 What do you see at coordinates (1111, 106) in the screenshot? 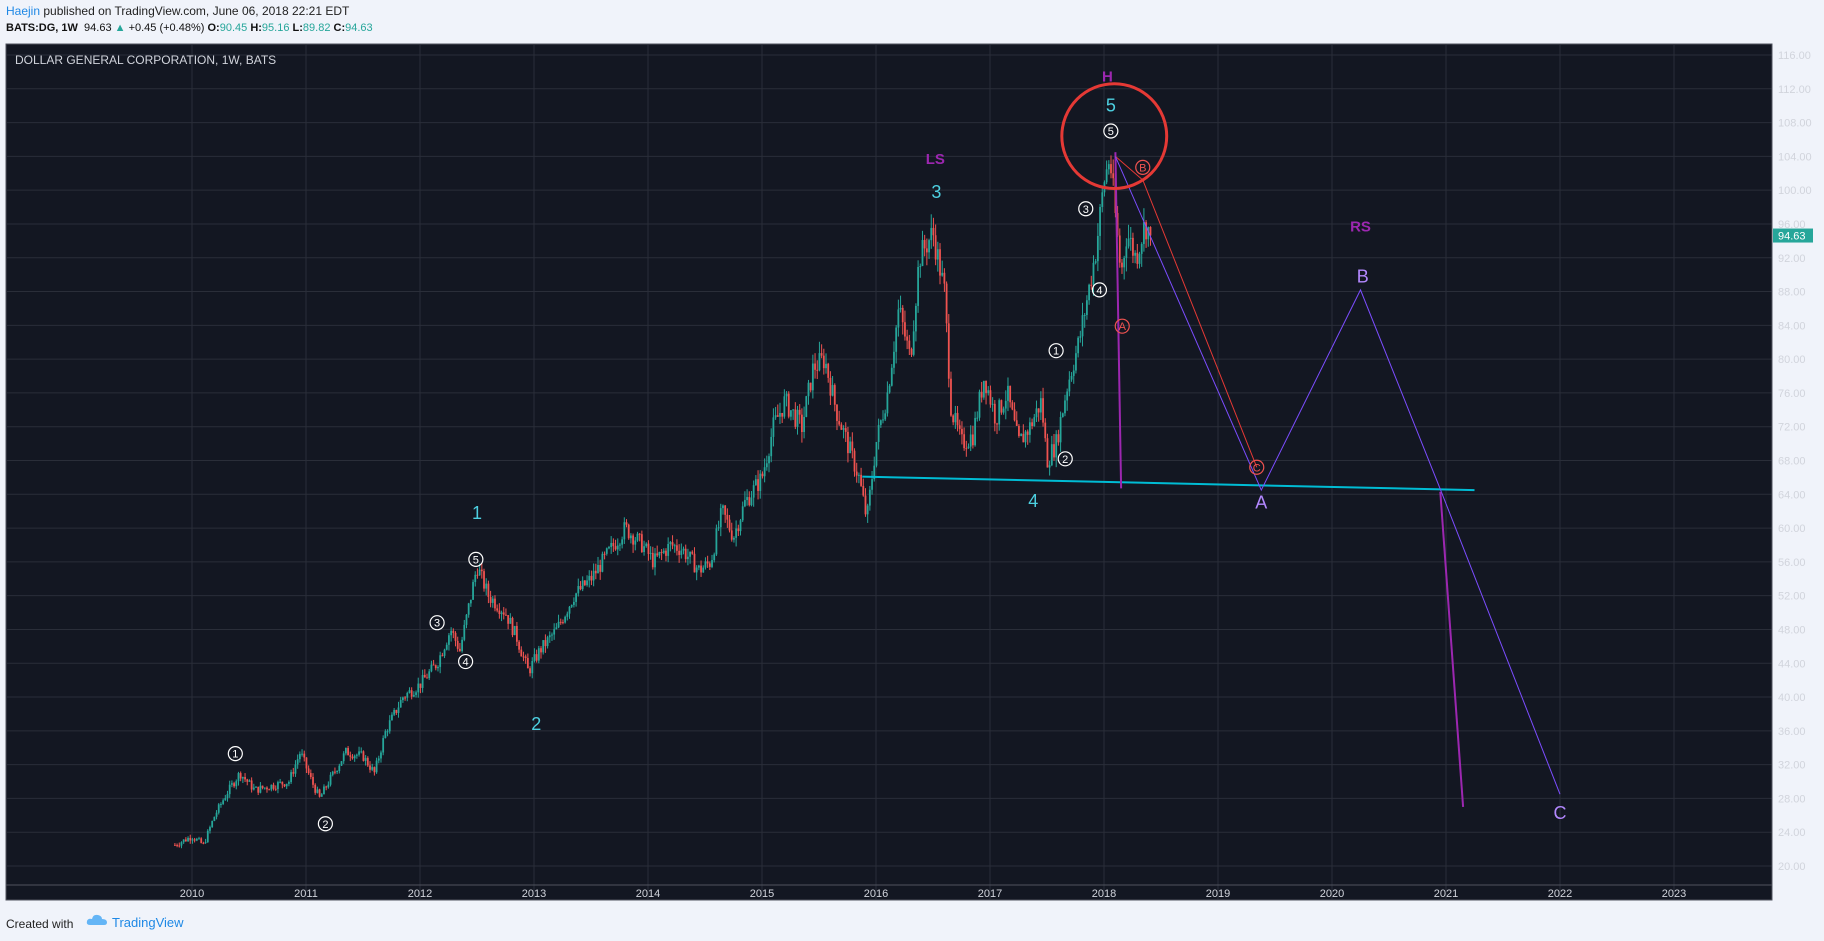
I see `wave-label: 5` at bounding box center [1111, 106].